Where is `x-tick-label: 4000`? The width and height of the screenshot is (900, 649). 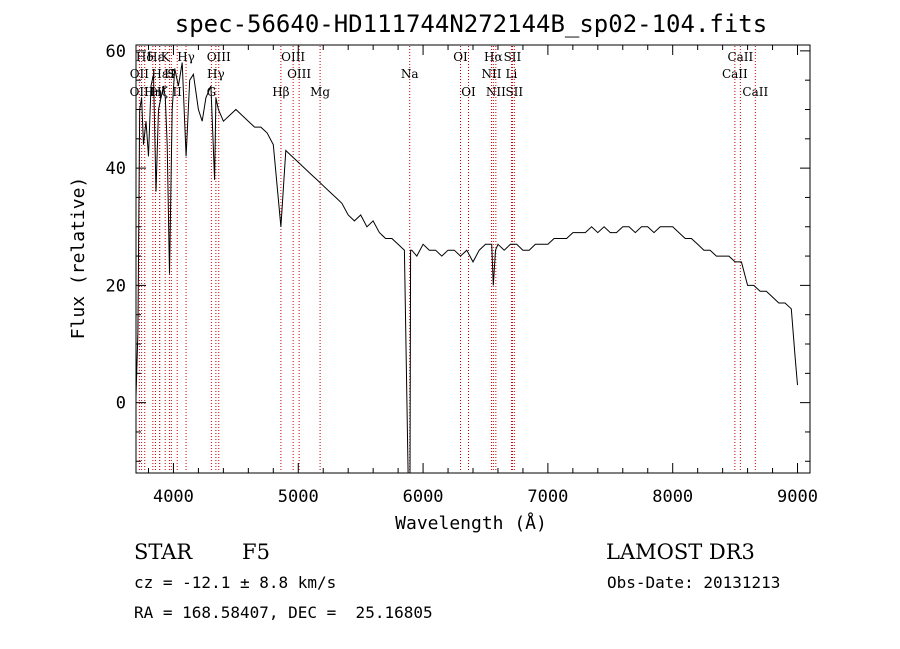 x-tick-label: 4000 is located at coordinates (173, 497).